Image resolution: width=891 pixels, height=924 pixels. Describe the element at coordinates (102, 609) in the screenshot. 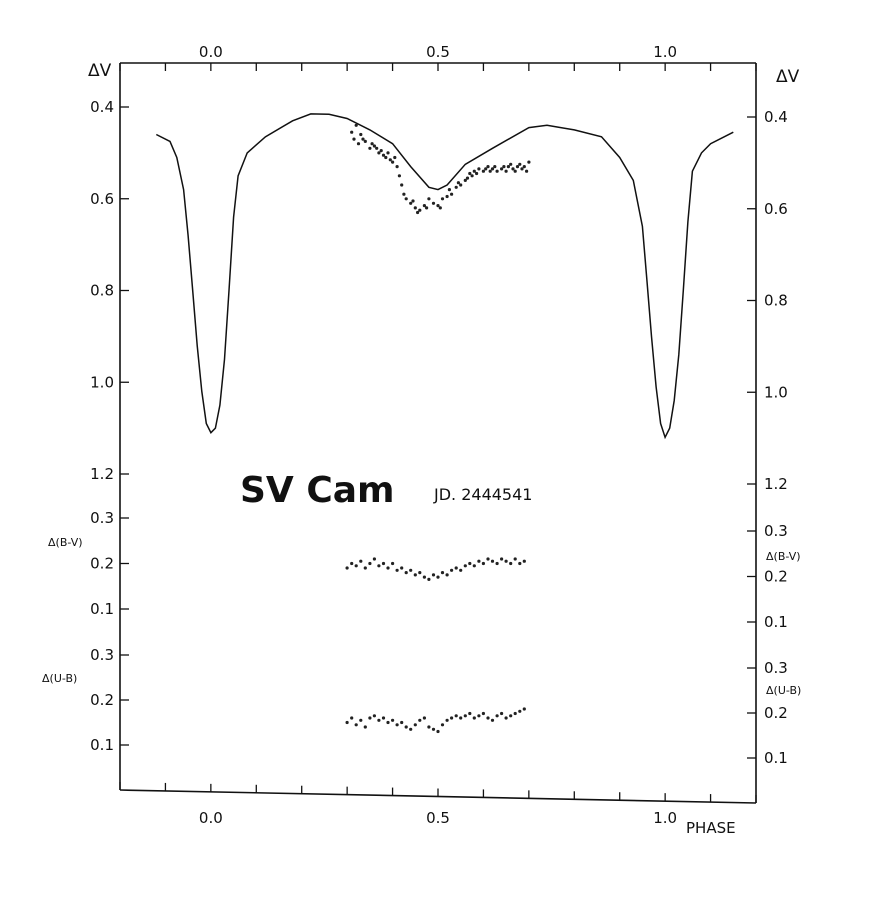

I see `y-tick-label-left: 0.1` at that location.